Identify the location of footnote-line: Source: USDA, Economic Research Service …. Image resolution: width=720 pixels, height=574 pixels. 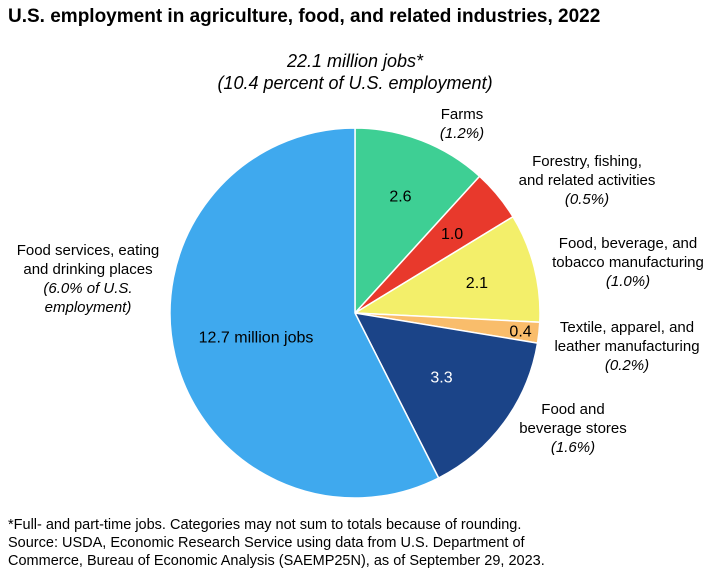
(266, 543).